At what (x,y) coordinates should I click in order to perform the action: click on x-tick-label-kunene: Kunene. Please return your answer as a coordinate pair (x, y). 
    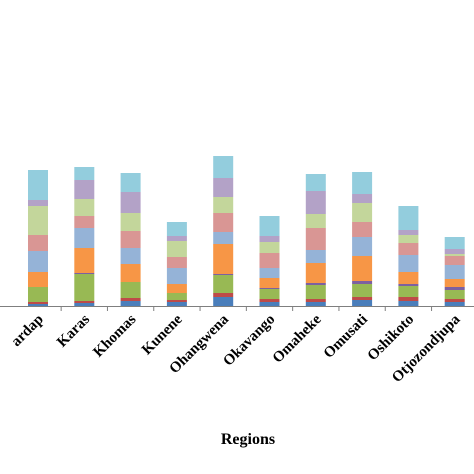
    Looking at the image, I should click on (162, 334).